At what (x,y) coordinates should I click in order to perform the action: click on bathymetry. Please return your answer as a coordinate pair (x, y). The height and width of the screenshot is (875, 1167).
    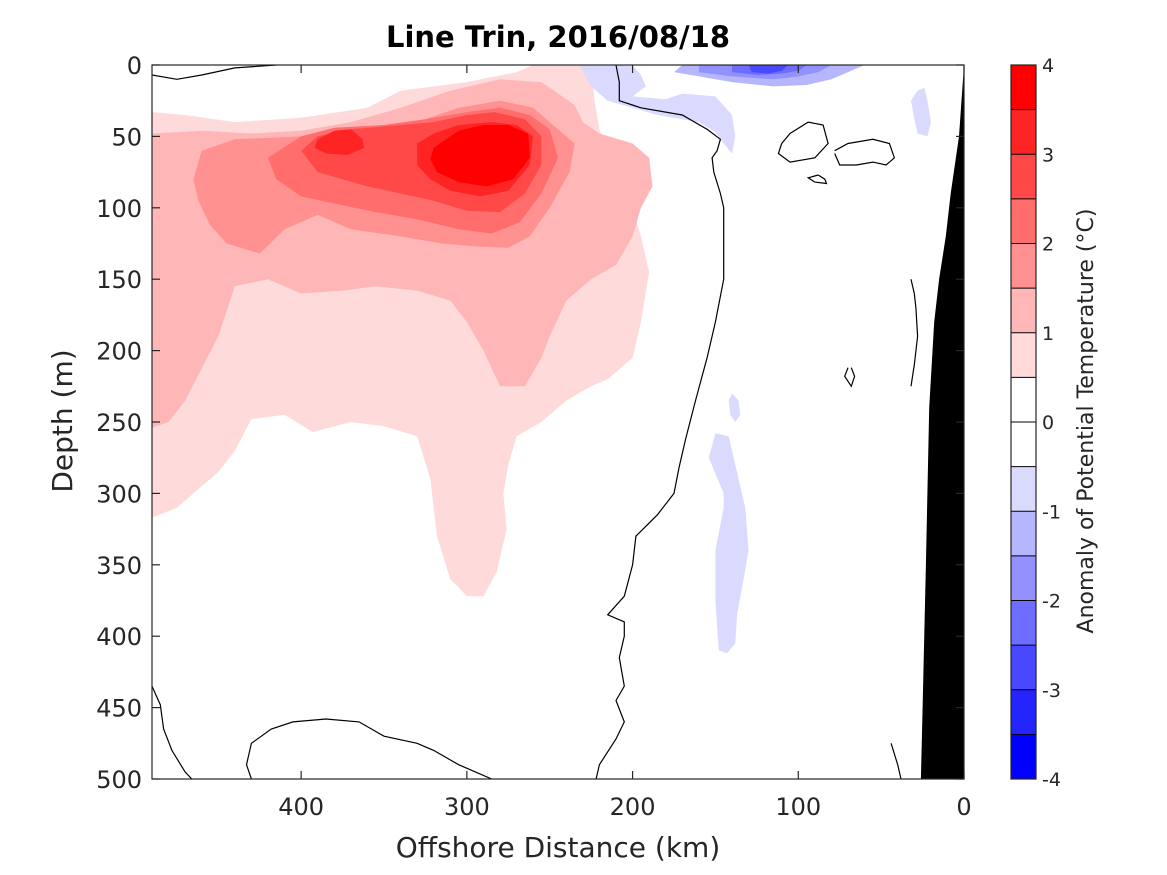
    Looking at the image, I should click on (942, 422).